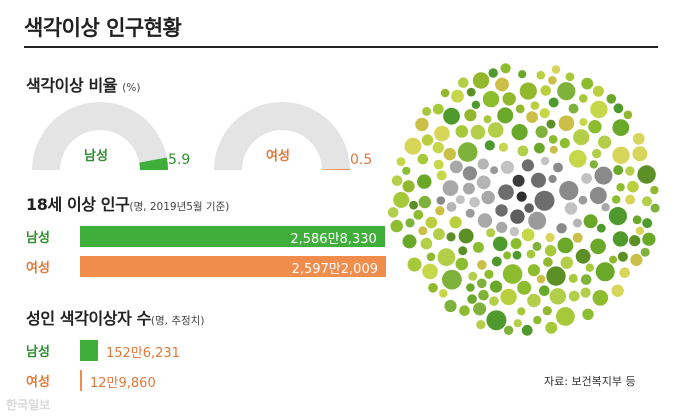  I want to click on deficient-title: 성인 색각이상자 수, so click(88, 318).